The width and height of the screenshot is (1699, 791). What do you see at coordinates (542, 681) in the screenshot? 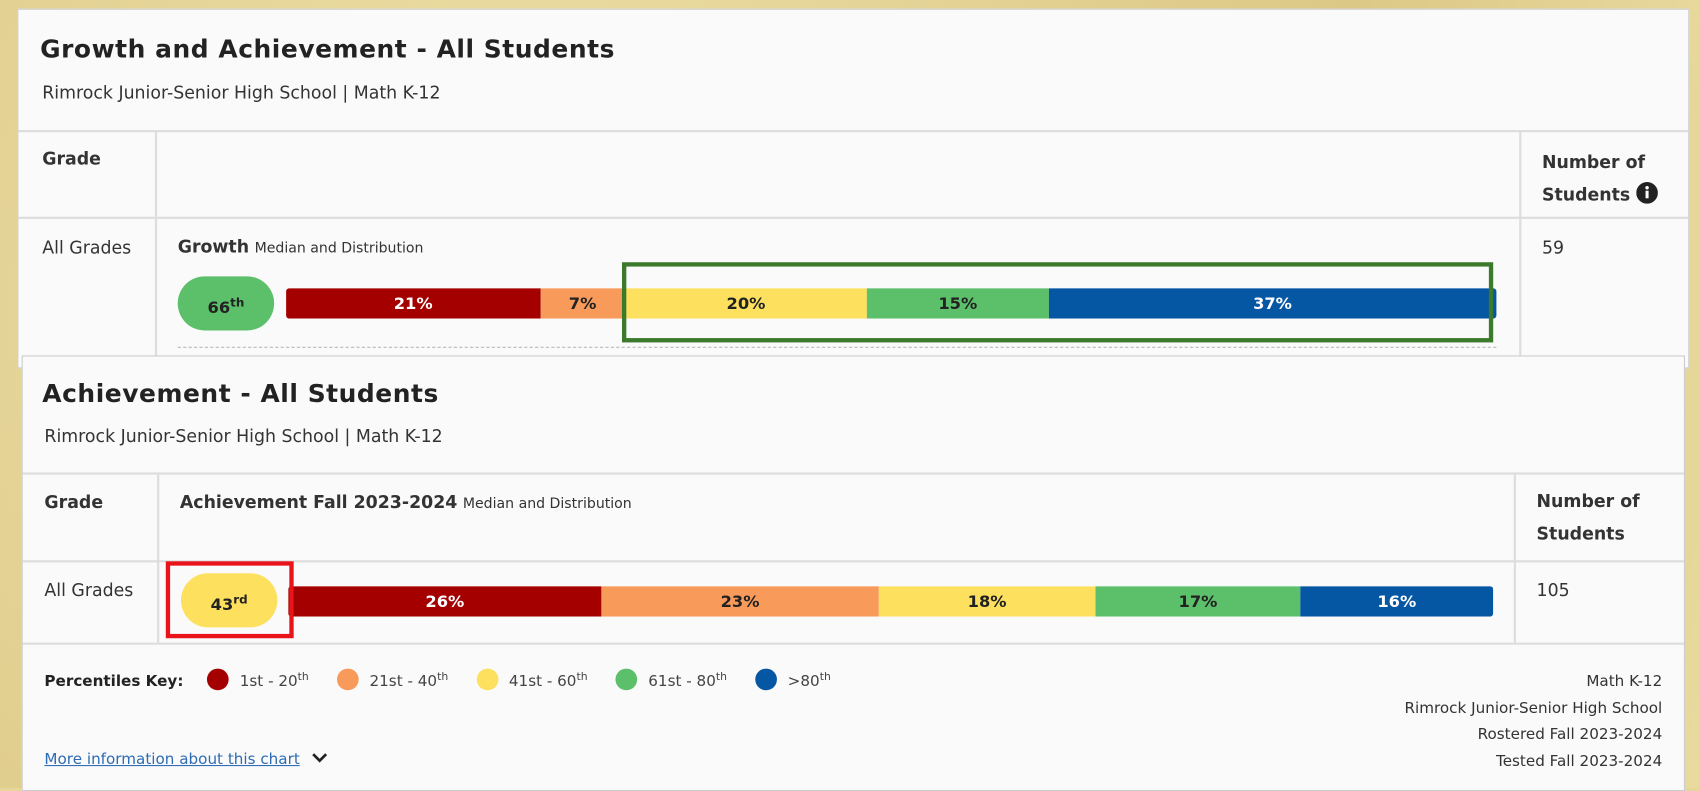
I see `key-text: 41st - 60` at bounding box center [542, 681].